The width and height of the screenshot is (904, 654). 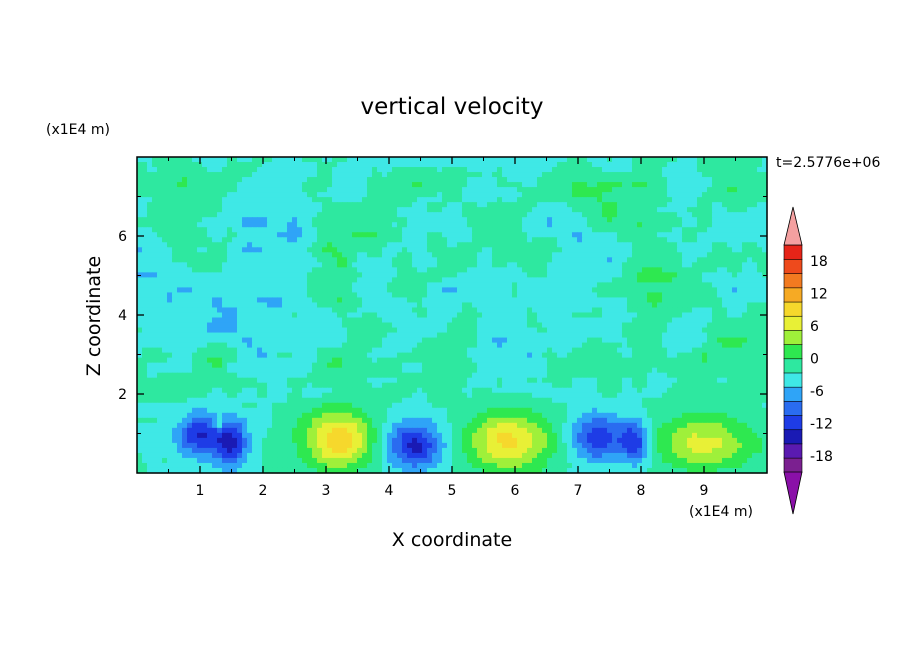 What do you see at coordinates (452, 540) in the screenshot?
I see `x-axis-label: X coordinate` at bounding box center [452, 540].